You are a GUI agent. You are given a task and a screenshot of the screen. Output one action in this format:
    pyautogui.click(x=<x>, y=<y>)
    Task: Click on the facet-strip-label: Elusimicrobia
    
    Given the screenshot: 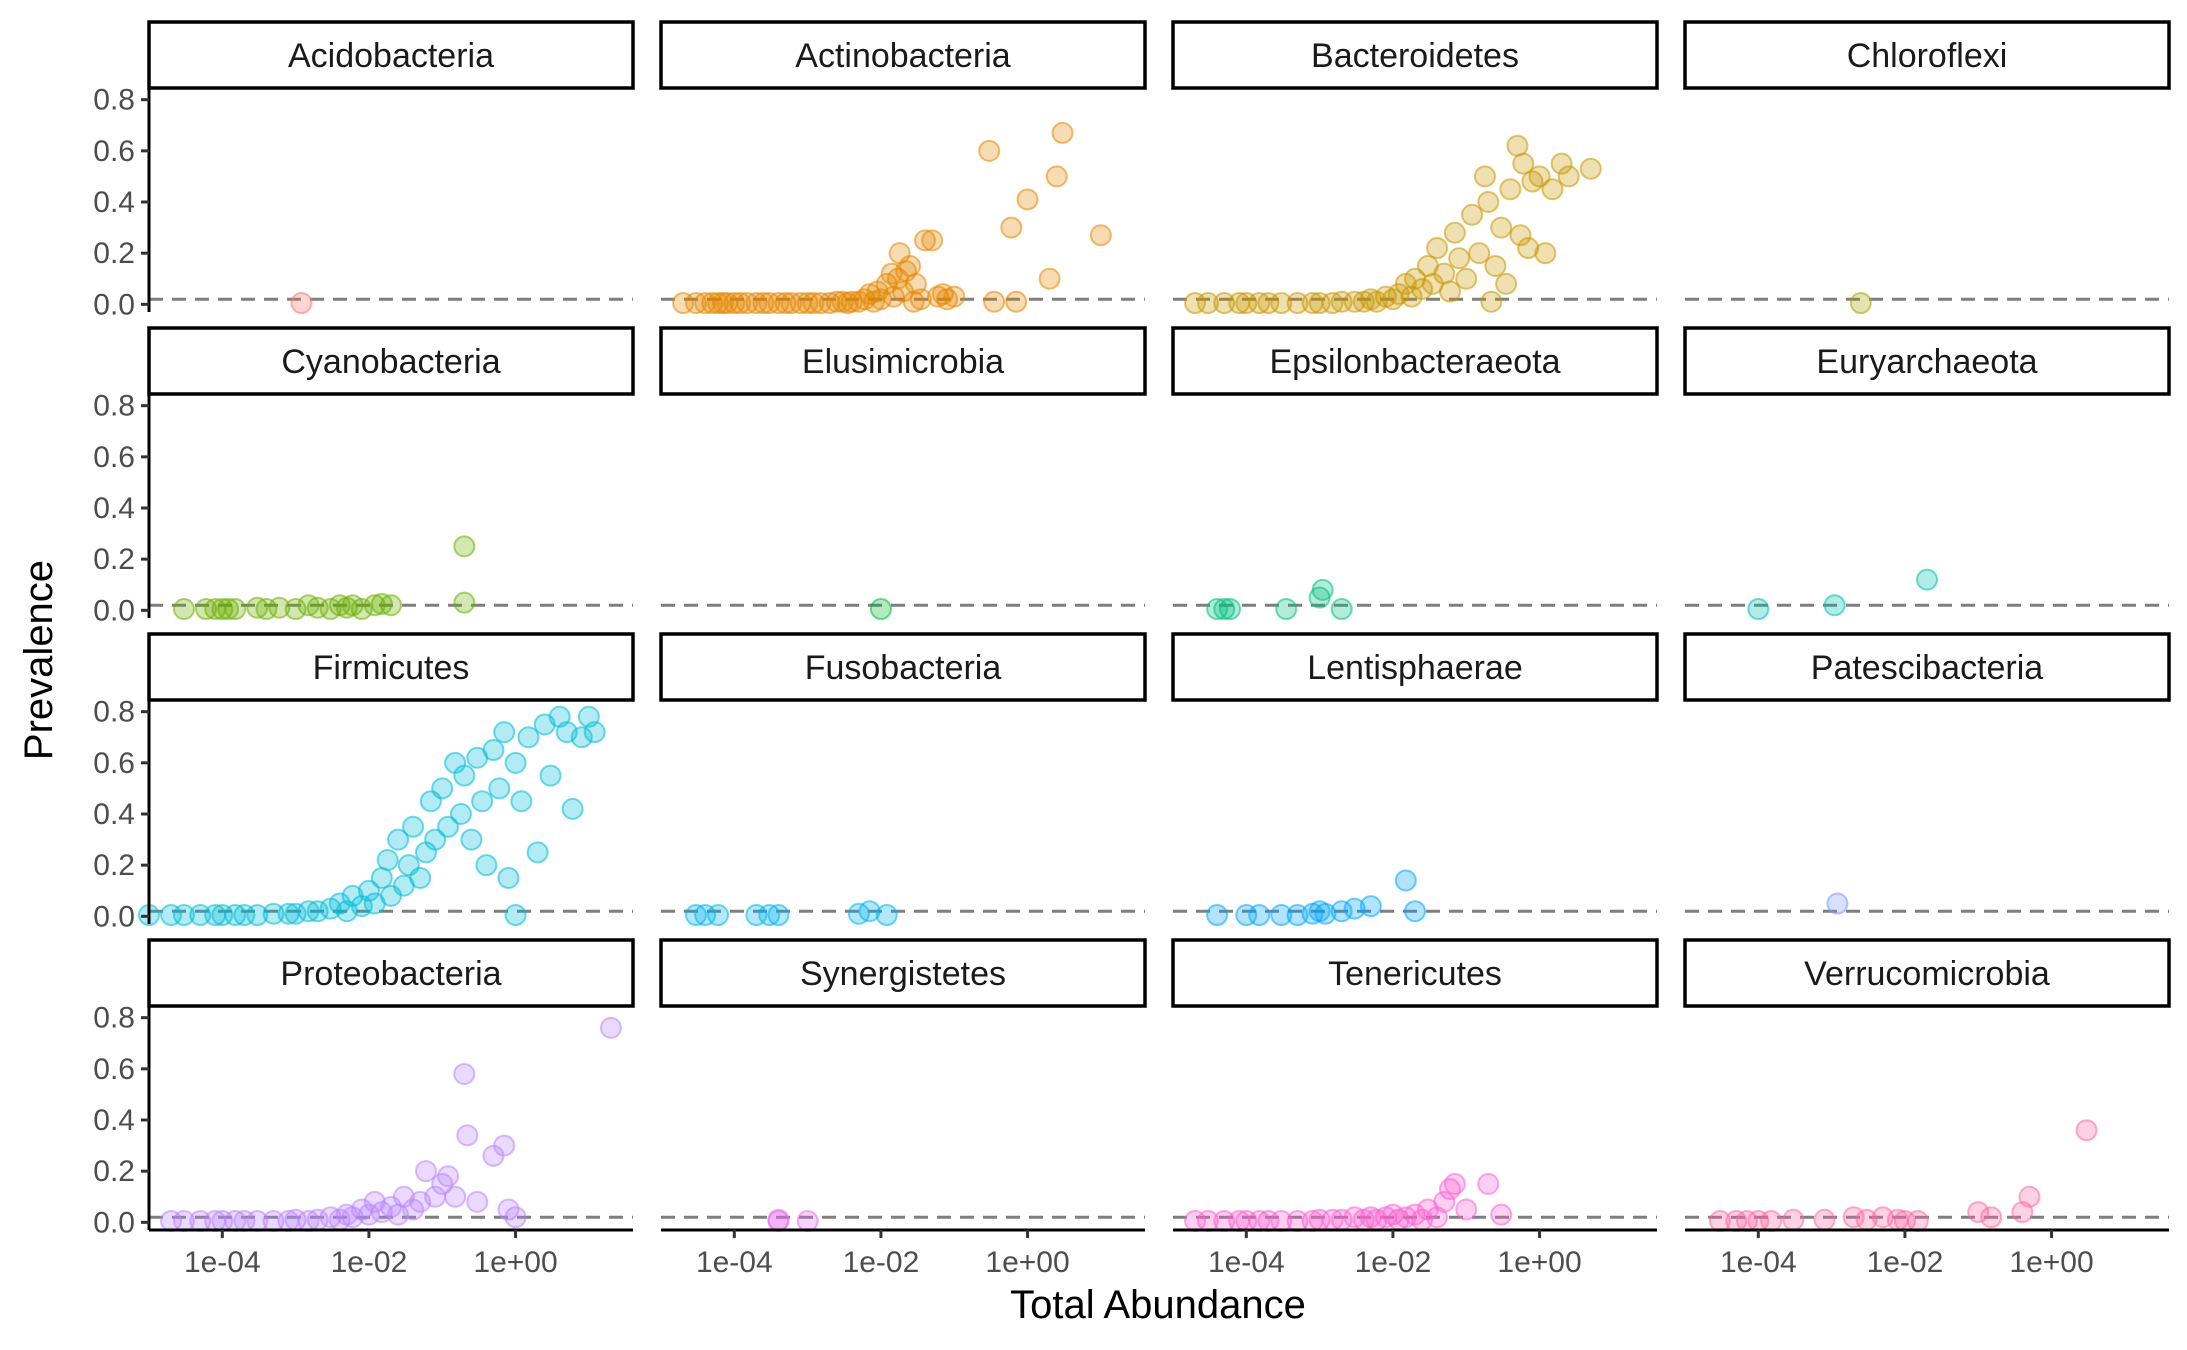 What is the action you would take?
    pyautogui.click(x=903, y=362)
    